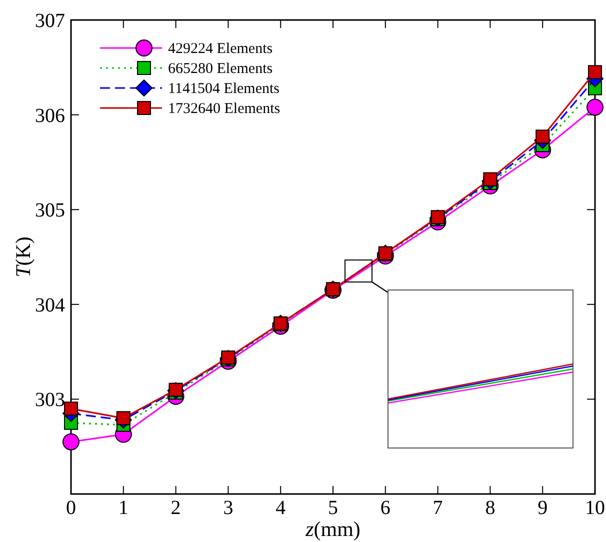 This screenshot has height=542, width=606. What do you see at coordinates (281, 508) in the screenshot?
I see `x-tick-label: 4` at bounding box center [281, 508].